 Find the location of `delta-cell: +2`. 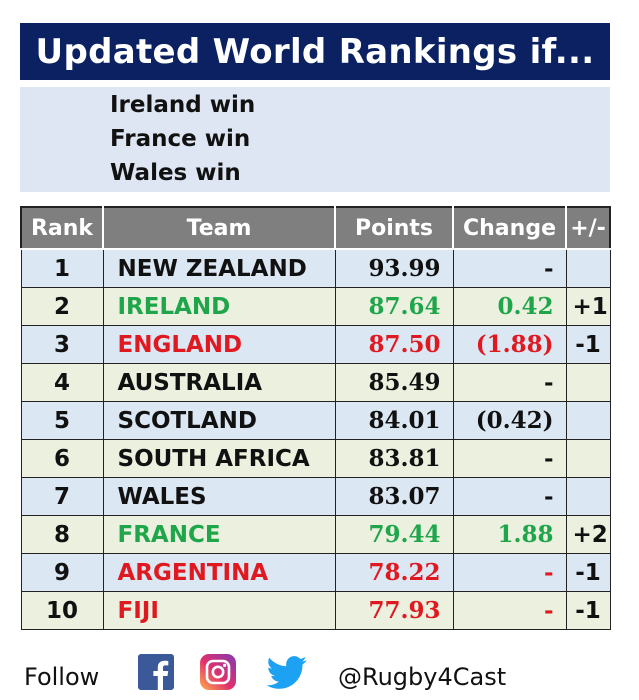

delta-cell: +2 is located at coordinates (588, 534).